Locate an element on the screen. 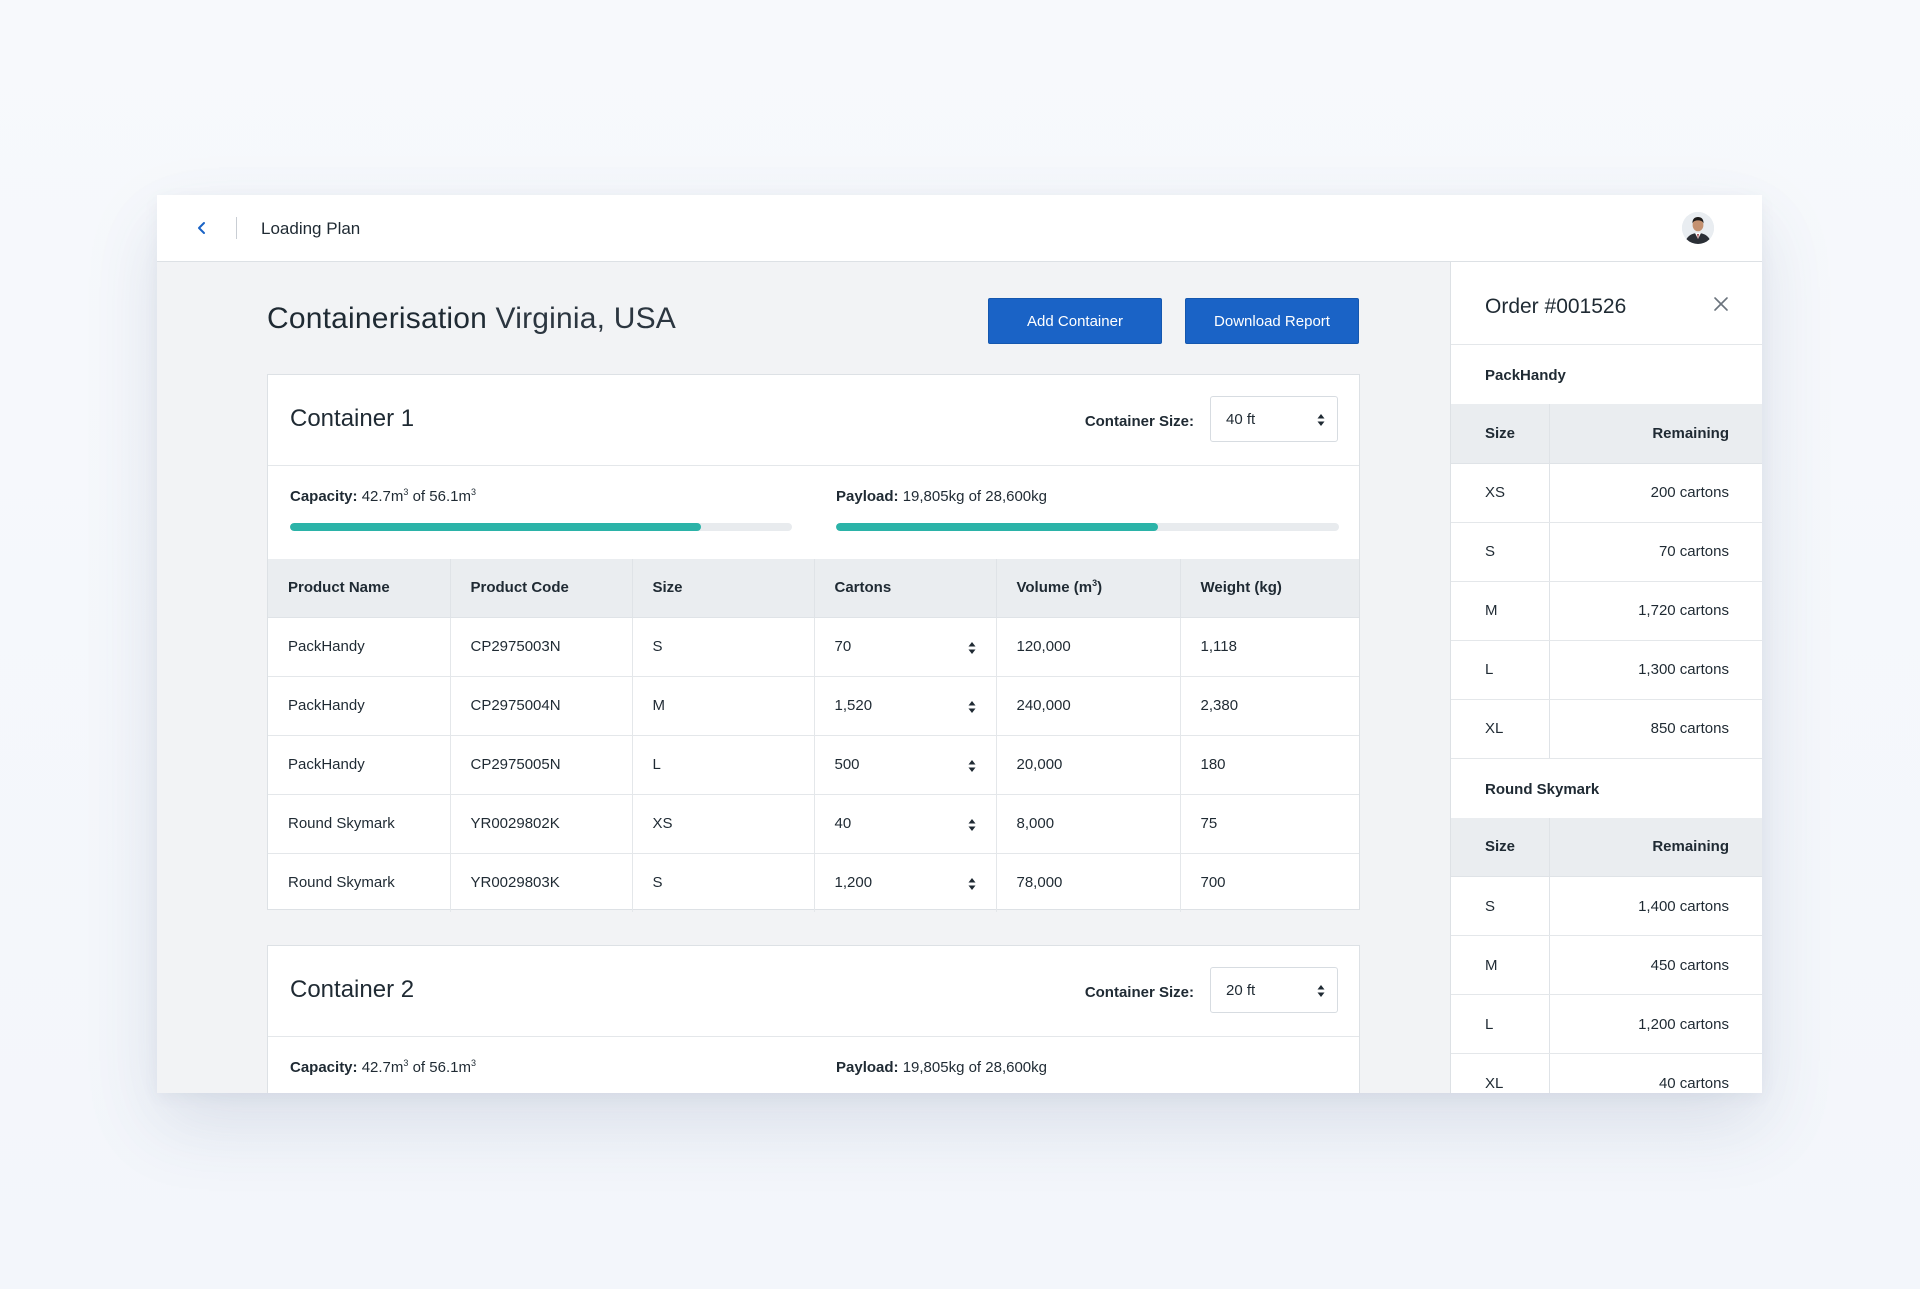 This screenshot has width=1920, height=1289. add-container-button: Add Container is located at coordinates (1075, 321).